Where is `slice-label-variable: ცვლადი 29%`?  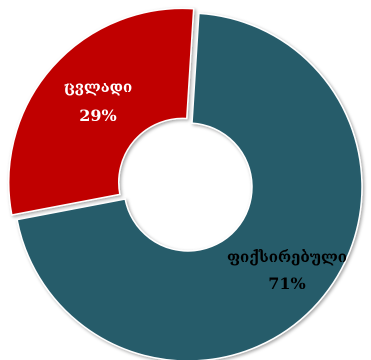 slice-label-variable: ცვლადი 29% is located at coordinates (98, 101).